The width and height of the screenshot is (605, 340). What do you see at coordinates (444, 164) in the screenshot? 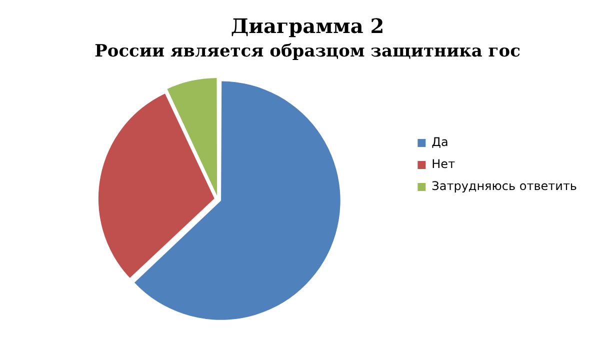
I see `legend-label: Нет` at bounding box center [444, 164].